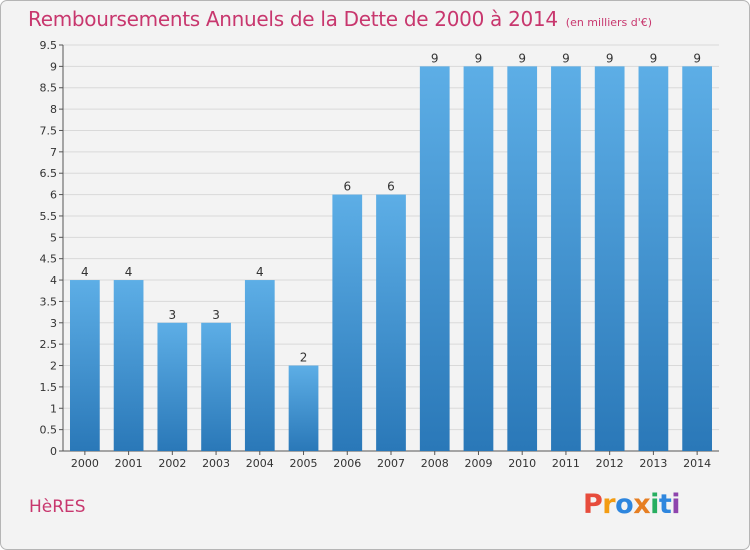 The image size is (750, 550). Describe the element at coordinates (304, 358) in the screenshot. I see `data-label: 2` at that location.